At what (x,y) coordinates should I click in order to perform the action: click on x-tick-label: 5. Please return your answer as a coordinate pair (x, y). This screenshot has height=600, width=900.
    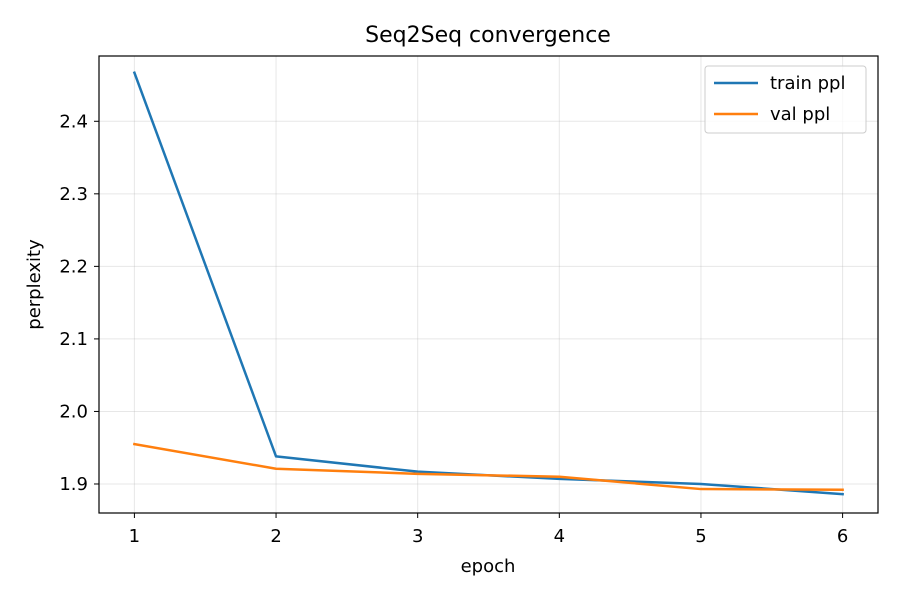
    Looking at the image, I should click on (700, 536).